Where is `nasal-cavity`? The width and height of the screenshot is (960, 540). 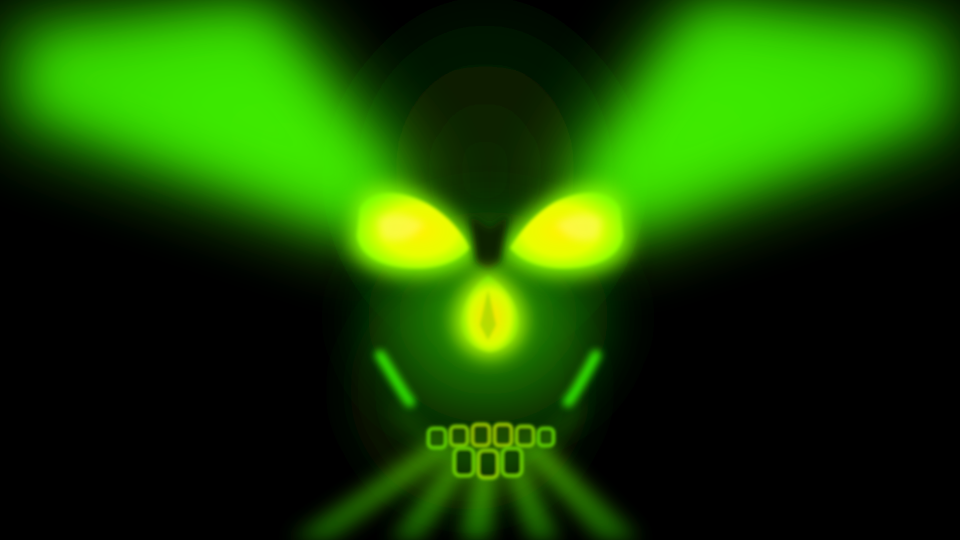
nasal-cavity is located at coordinates (489, 314).